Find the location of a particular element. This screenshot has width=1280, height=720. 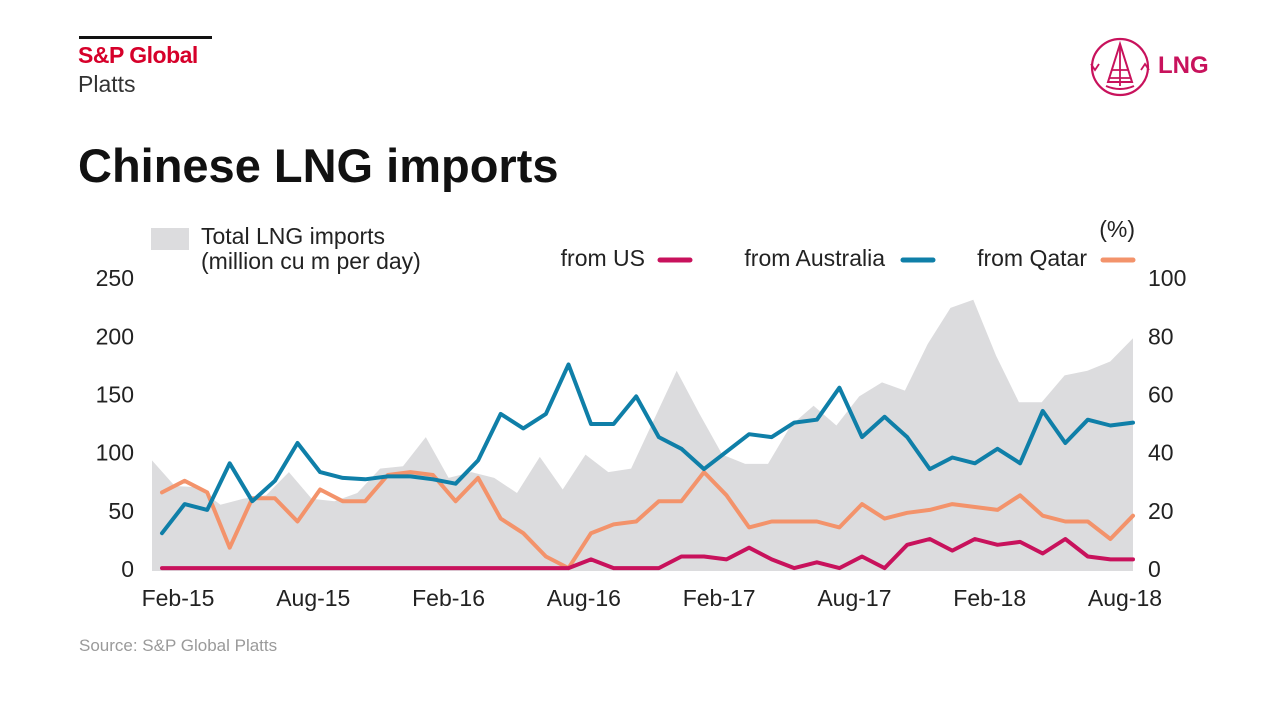

left-axis-tick-label: 0 is located at coordinates (127, 569).